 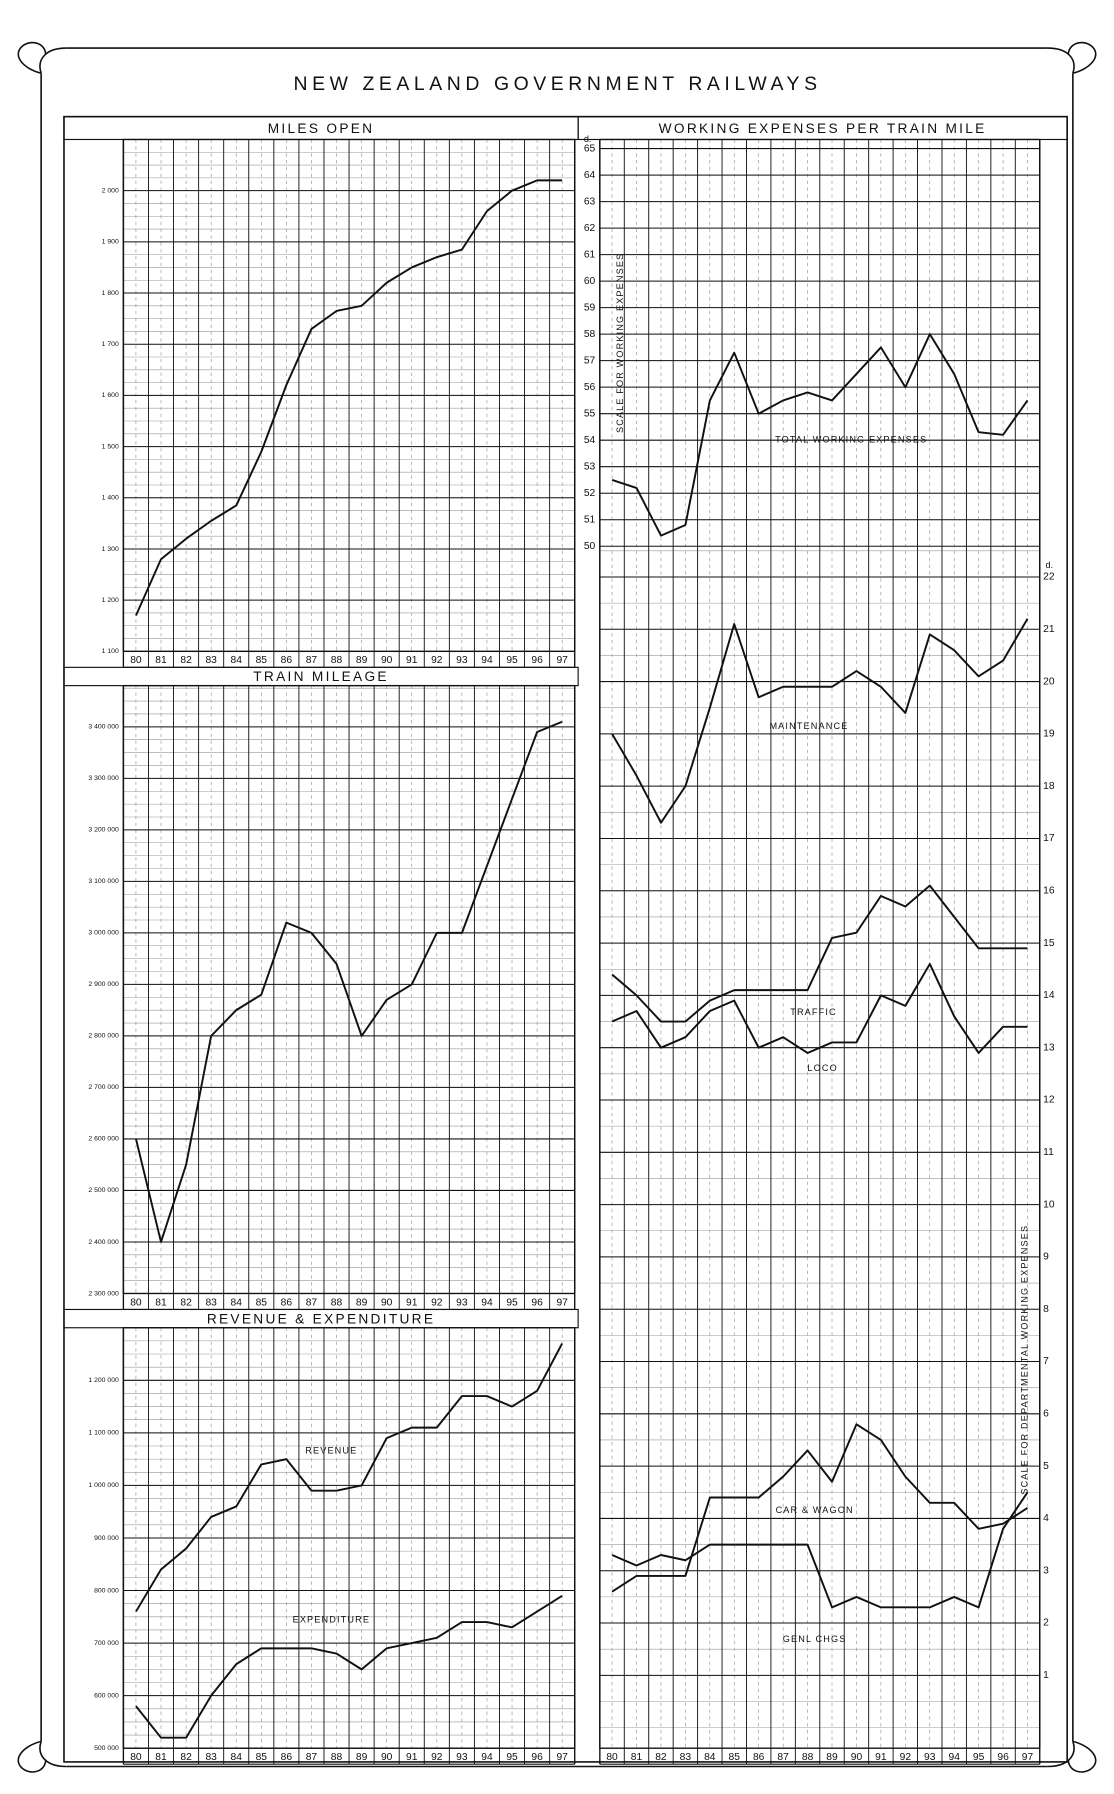 What do you see at coordinates (110, 600) in the screenshot?
I see `y-tick-label: 1 200` at bounding box center [110, 600].